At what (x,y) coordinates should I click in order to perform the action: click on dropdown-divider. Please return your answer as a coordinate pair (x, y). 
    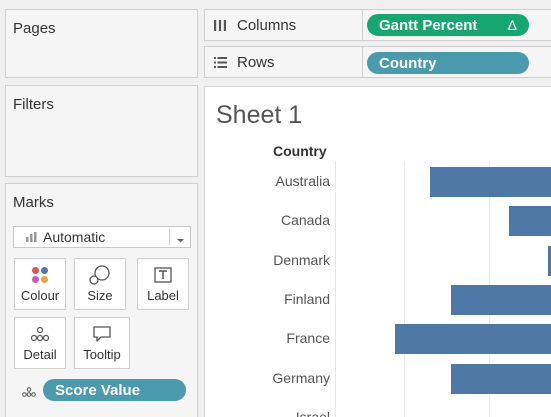
    Looking at the image, I should click on (169, 237).